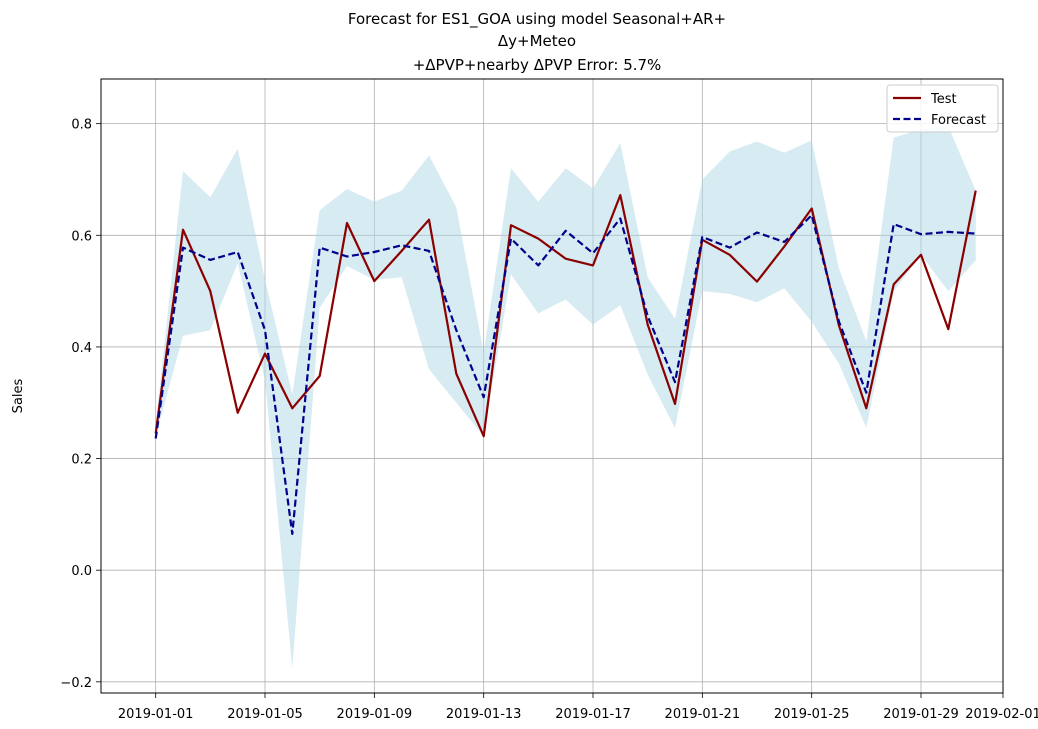  I want to click on legend-label-forecast: Forecast, so click(958, 120).